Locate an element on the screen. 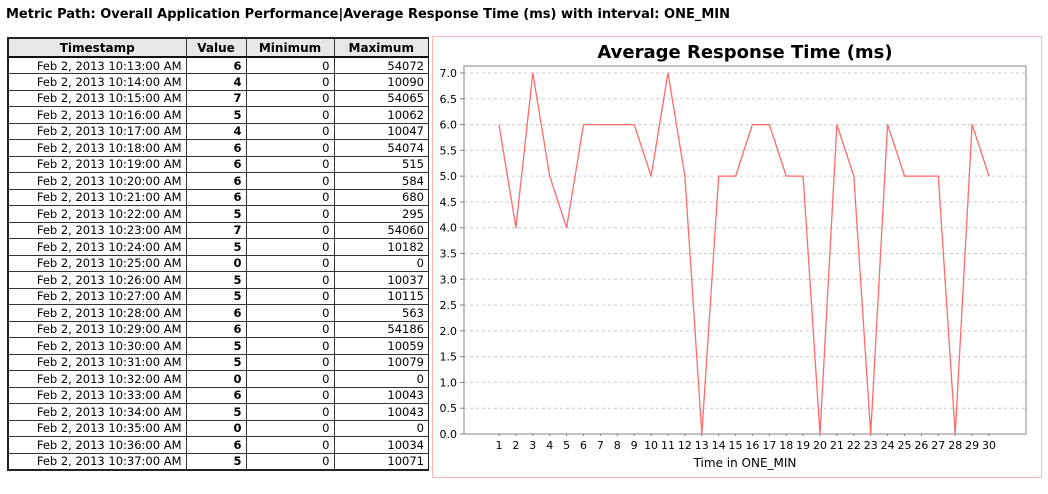 This screenshot has height=494, width=1048. y-tick-label: 0.0 is located at coordinates (449, 434).